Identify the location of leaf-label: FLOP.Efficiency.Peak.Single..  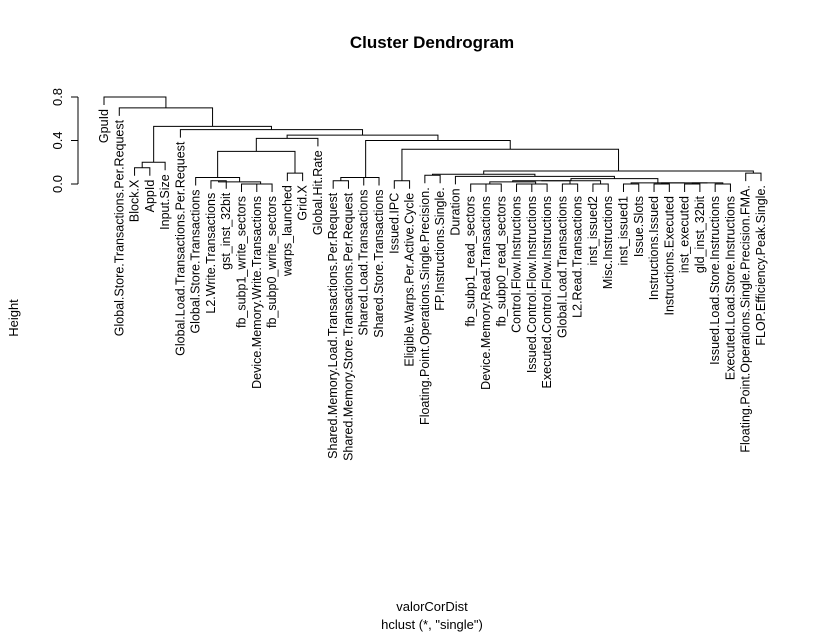
(761, 265).